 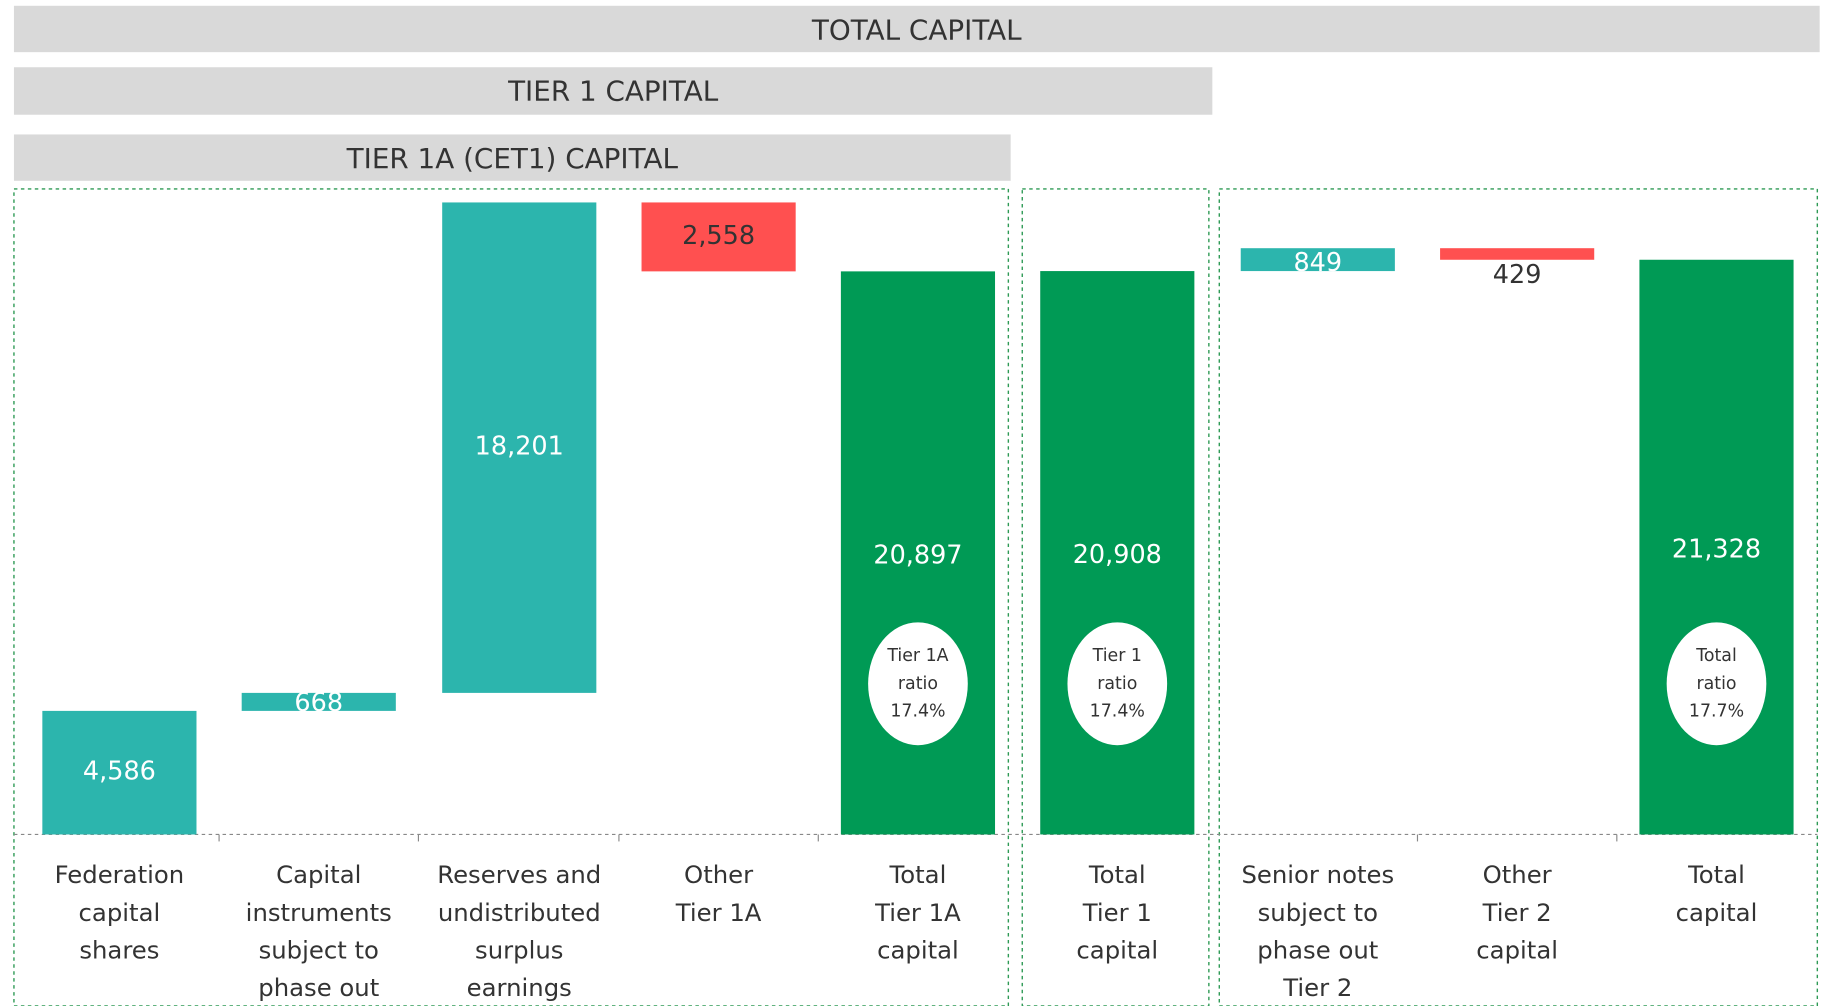 I want to click on x-tick-label: Senior notes, so click(x=1317, y=874).